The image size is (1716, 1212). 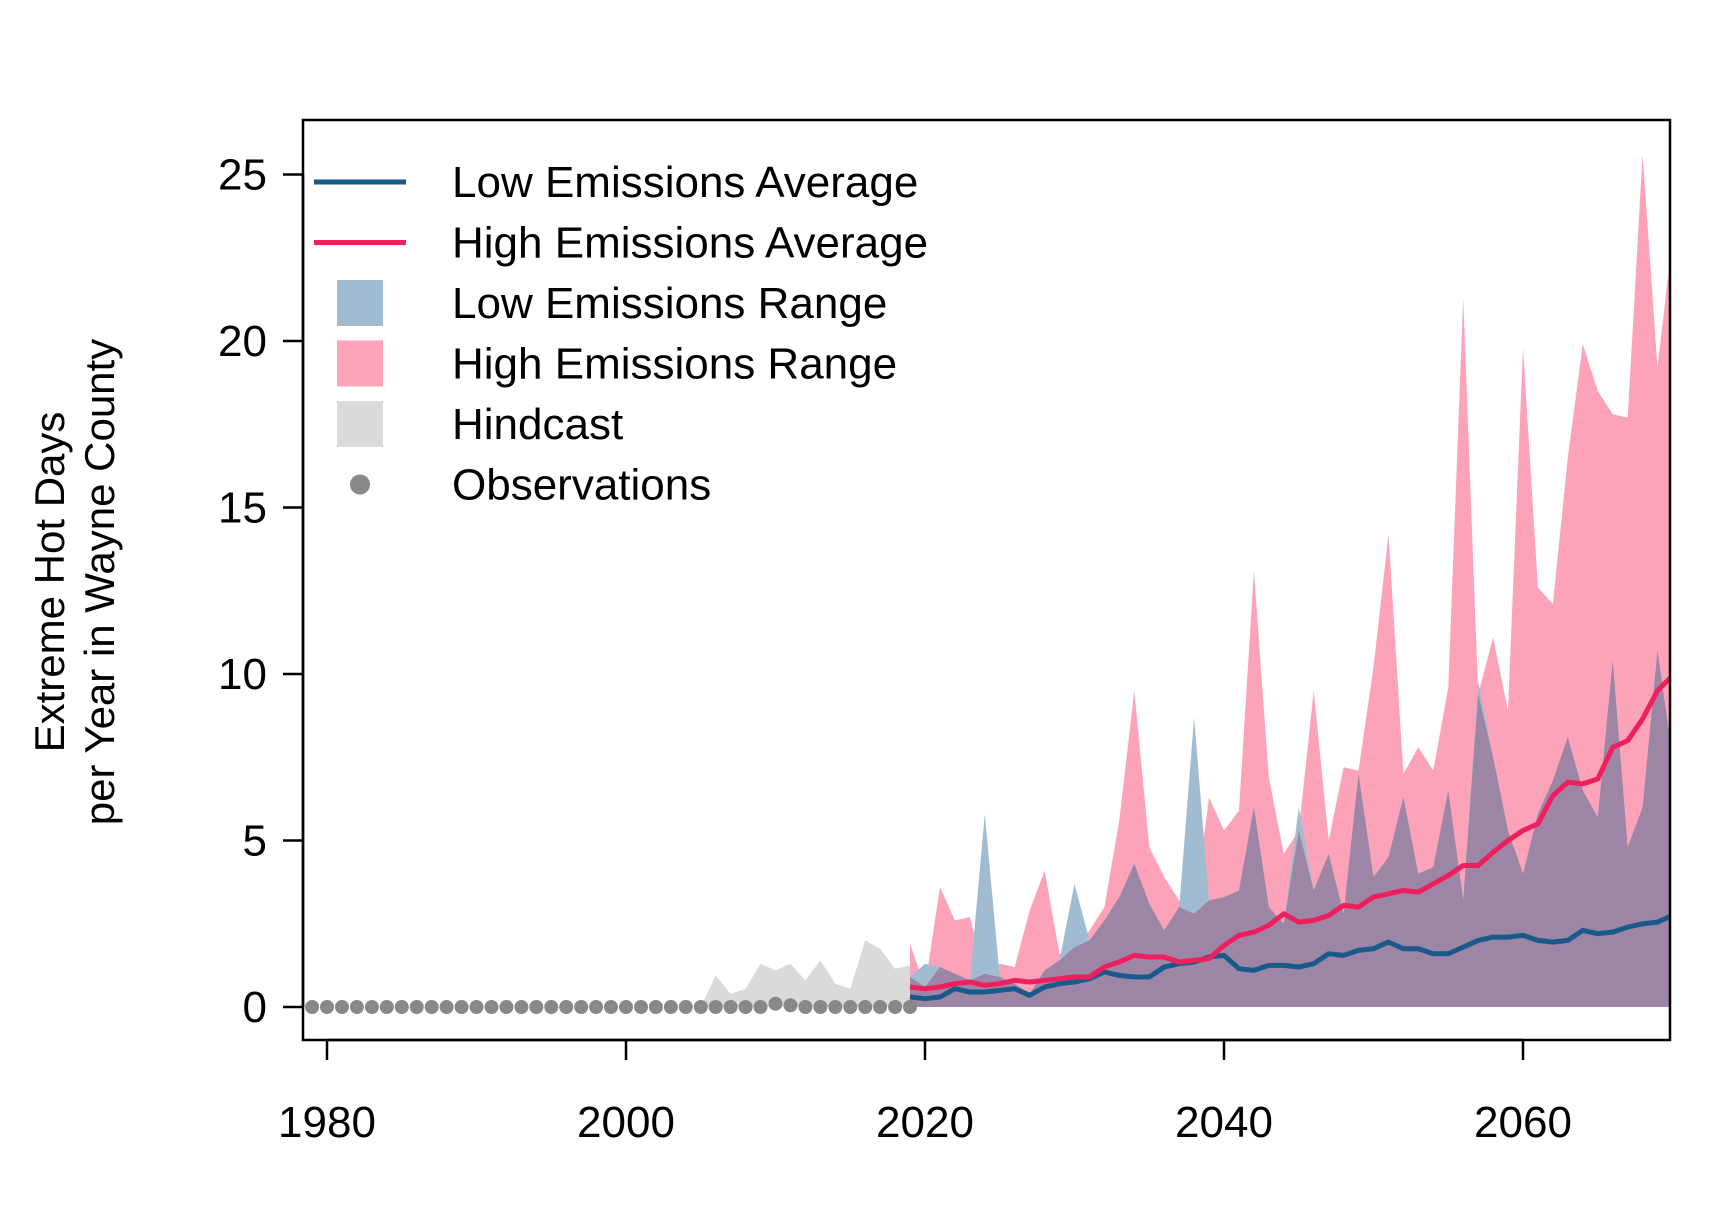 I want to click on legend-entry: Observations, so click(x=530, y=485).